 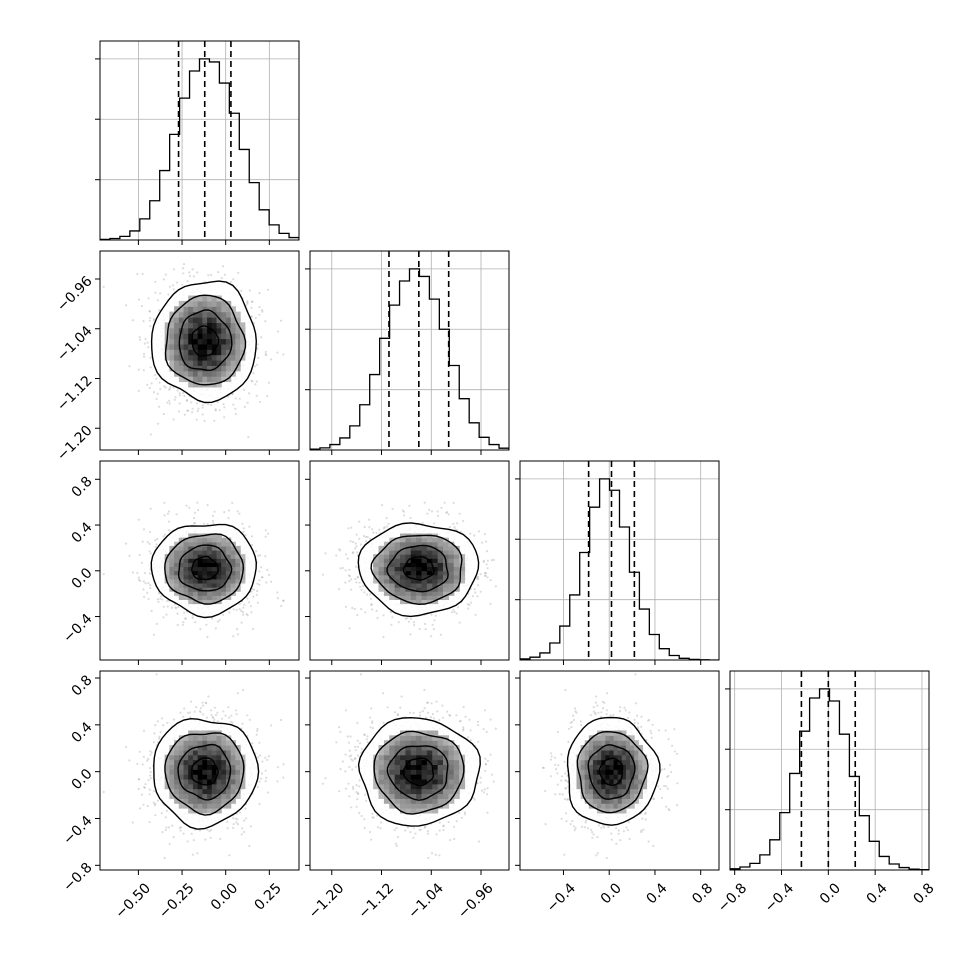 I want to click on y-tick-label: 0.4, so click(x=82, y=532).